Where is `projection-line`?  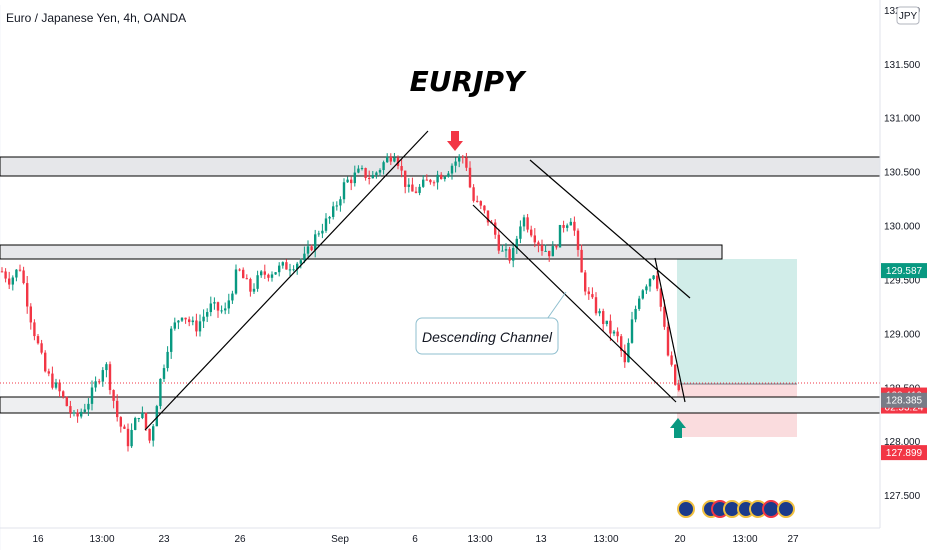
projection-line is located at coordinates (670, 330).